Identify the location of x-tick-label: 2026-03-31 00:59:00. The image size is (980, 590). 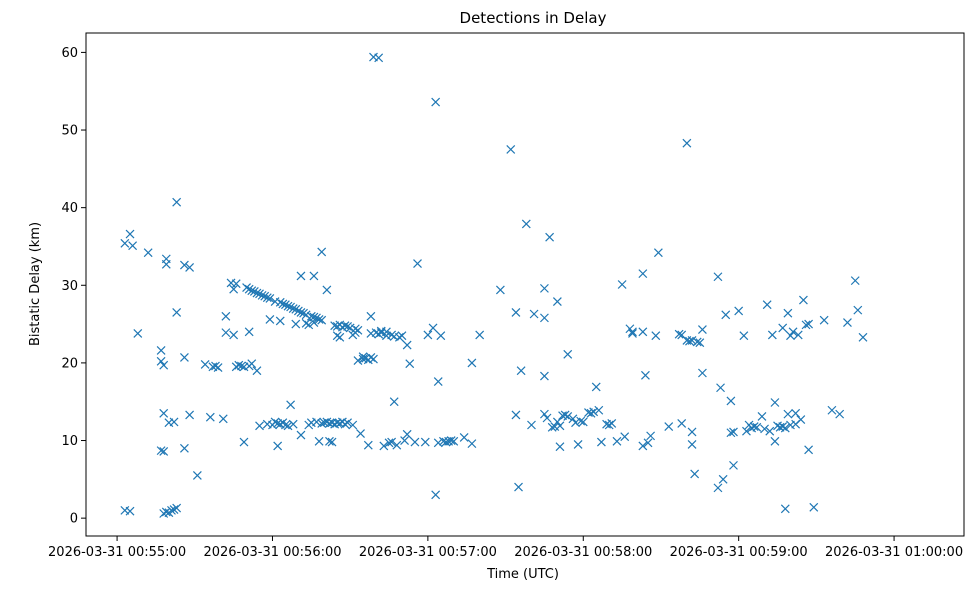
(739, 552).